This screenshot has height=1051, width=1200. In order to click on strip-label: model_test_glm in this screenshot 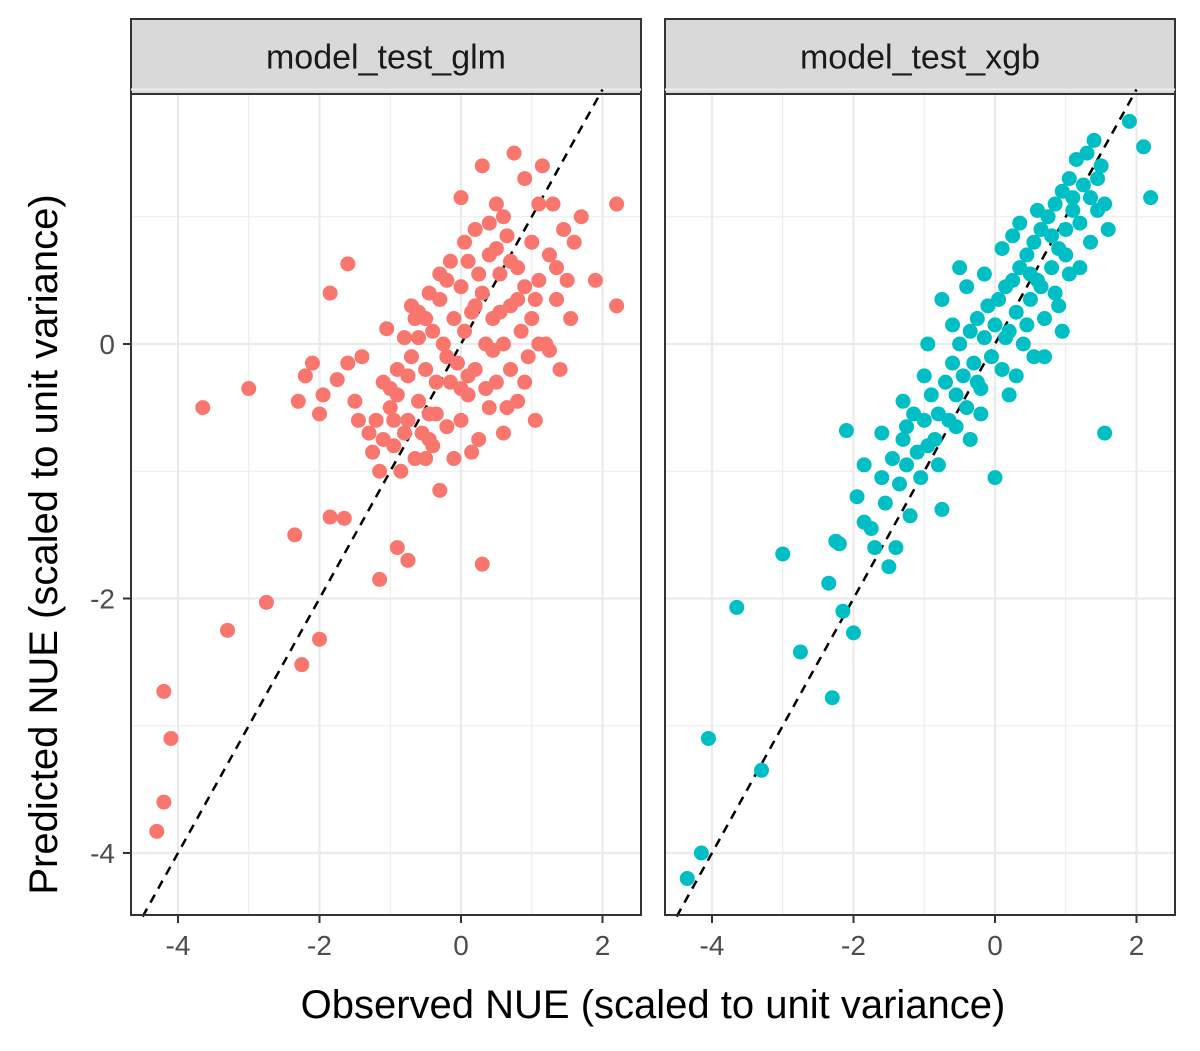, I will do `click(386, 58)`.